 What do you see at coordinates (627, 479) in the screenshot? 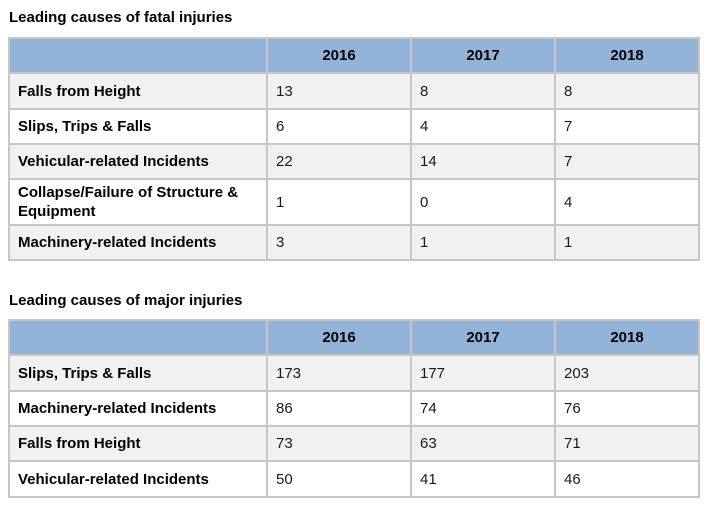
I see `cell-value: 46` at bounding box center [627, 479].